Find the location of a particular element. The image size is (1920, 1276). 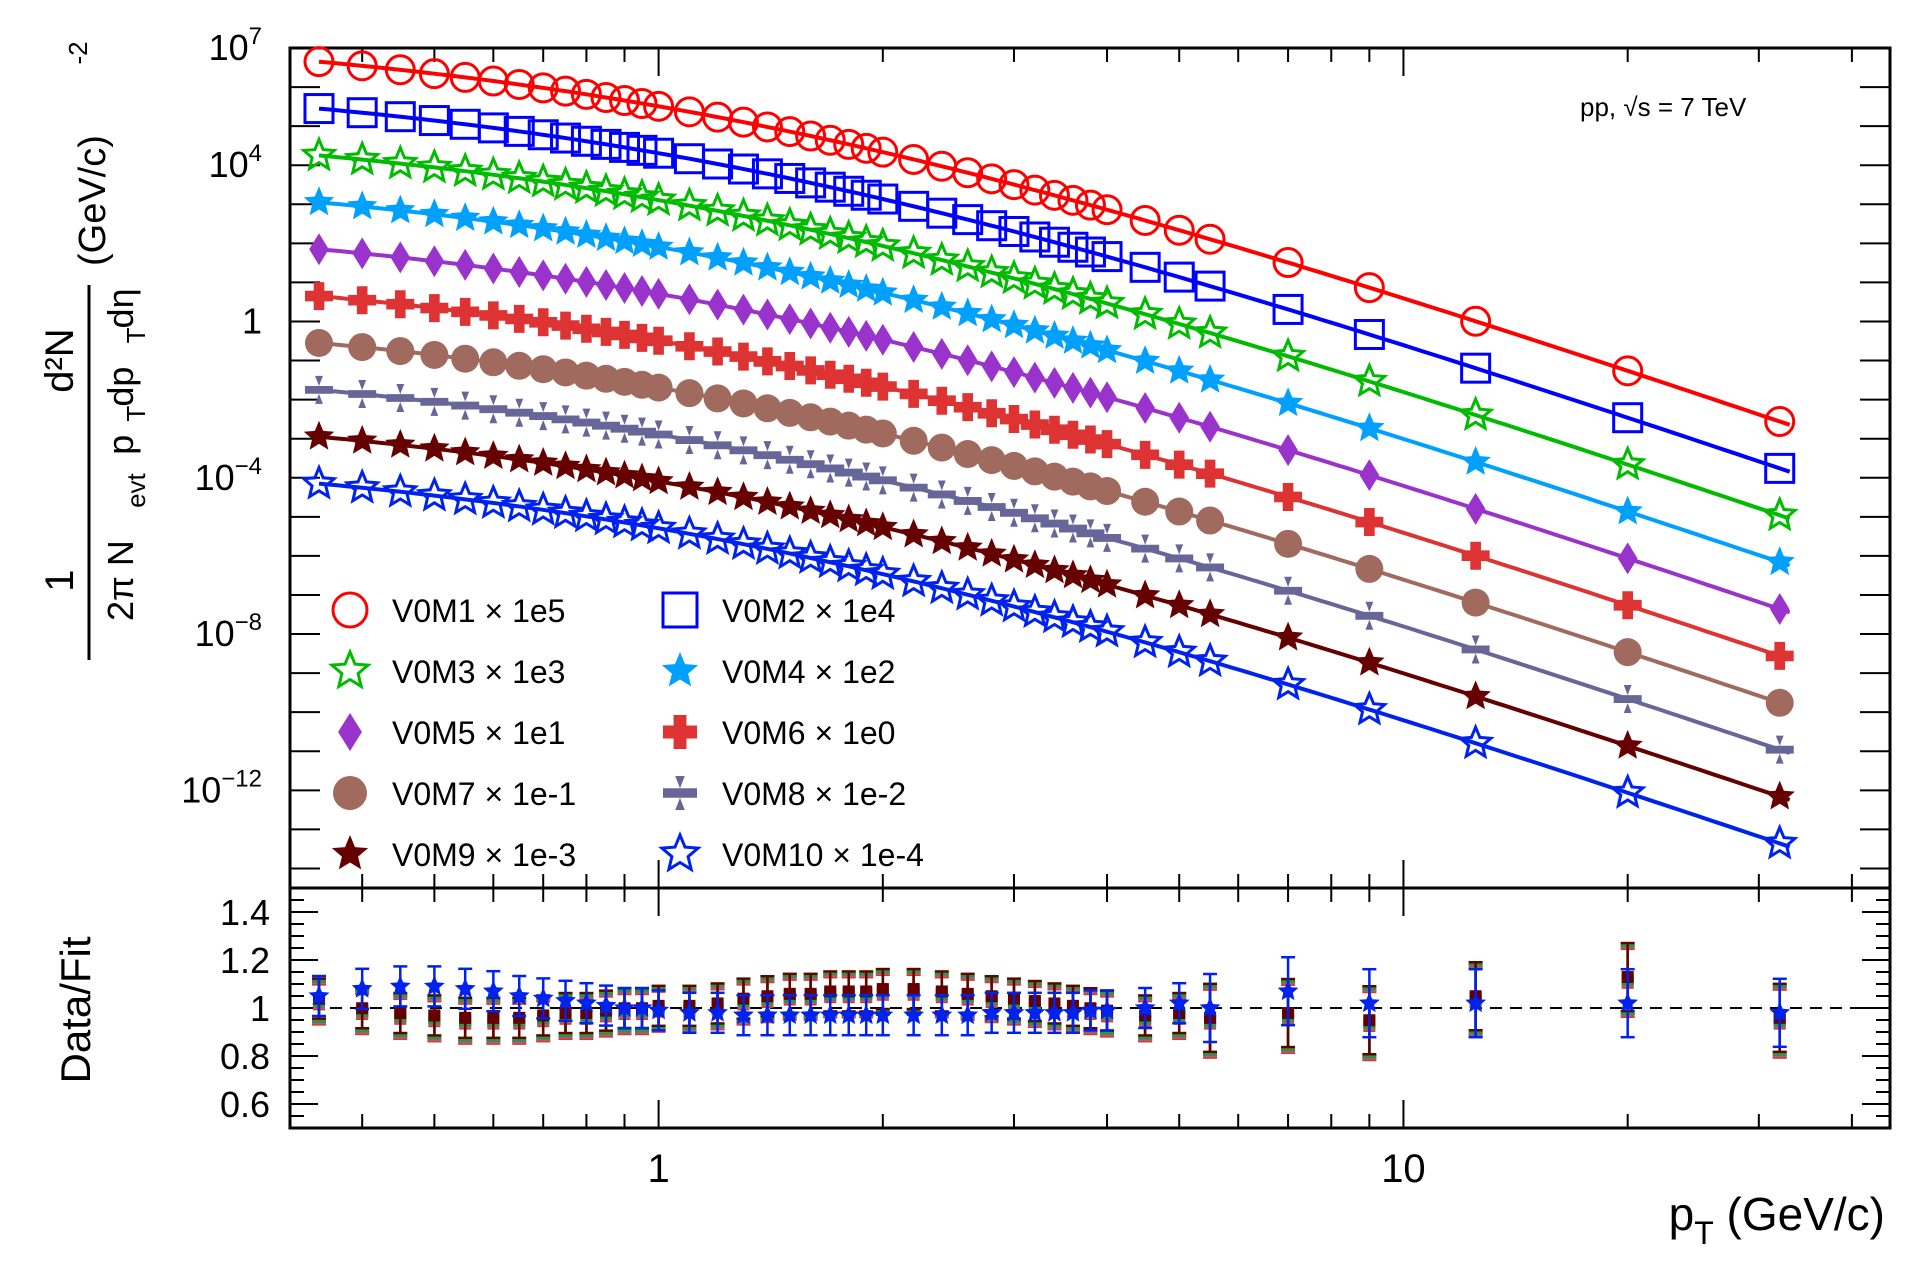

legend-label-V0M8: V0M8 × 1e-2 is located at coordinates (814, 794).